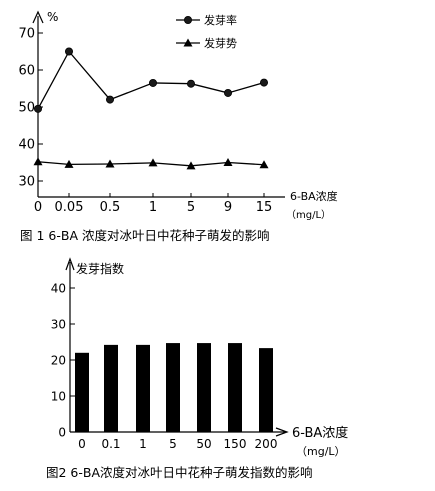  Describe the element at coordinates (100, 268) in the screenshot. I see `chart2-y-label: 发芽指数` at that location.